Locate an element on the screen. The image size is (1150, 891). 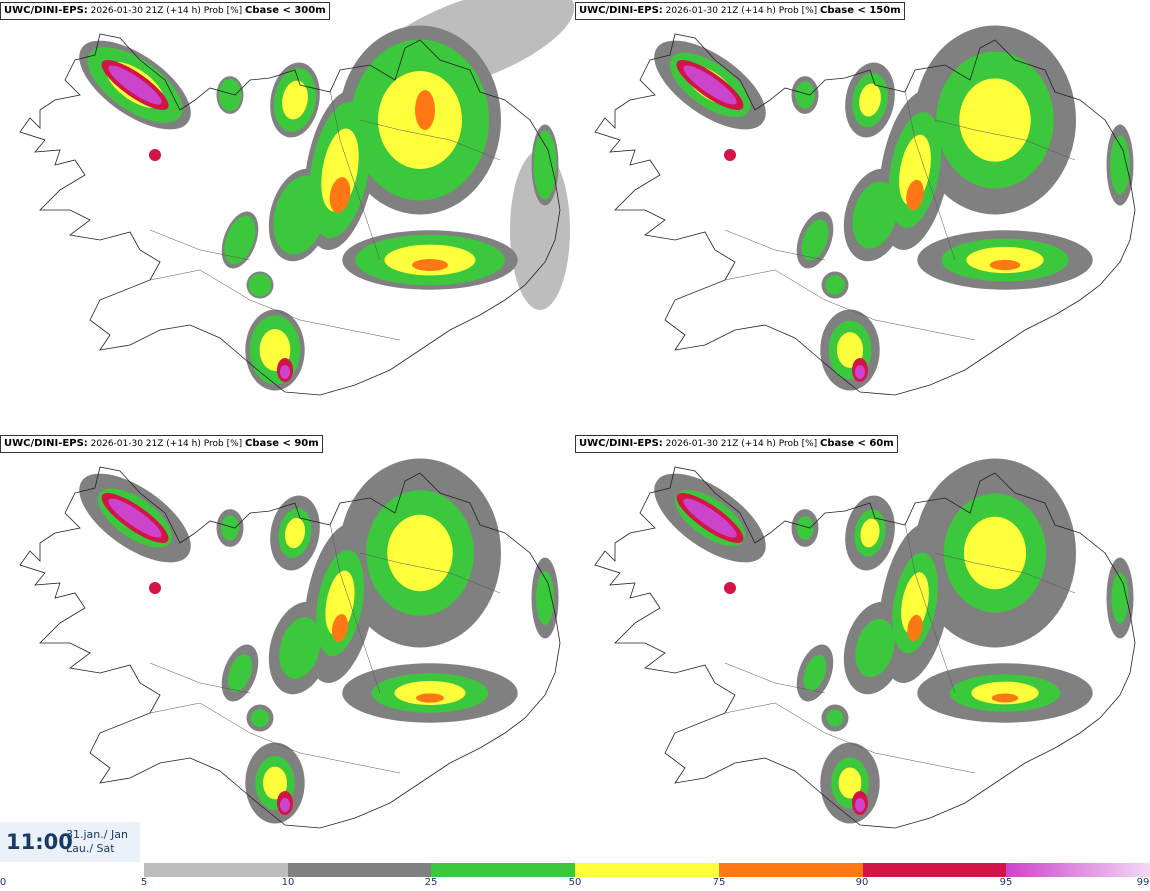
colorbar is located at coordinates (647, 870).